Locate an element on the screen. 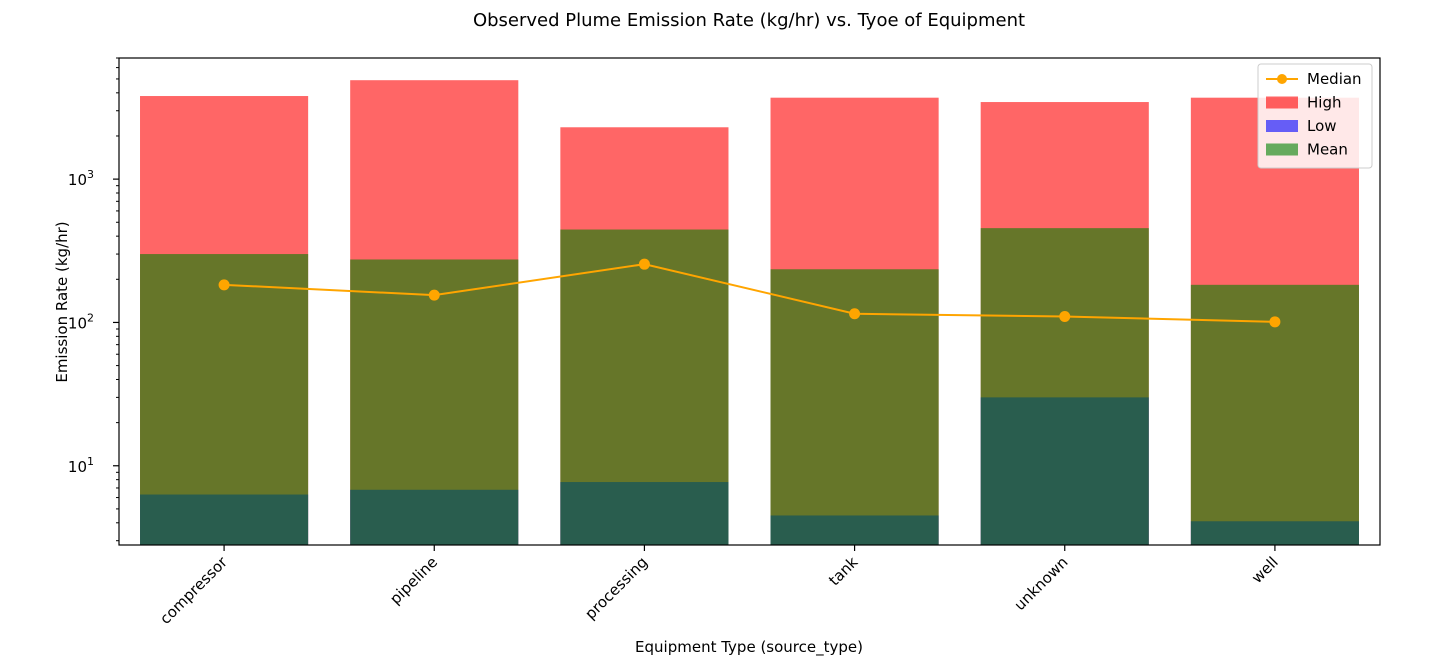 Image resolution: width=1451 pixels, height=657 pixels. median-point-tank is located at coordinates (855, 314).